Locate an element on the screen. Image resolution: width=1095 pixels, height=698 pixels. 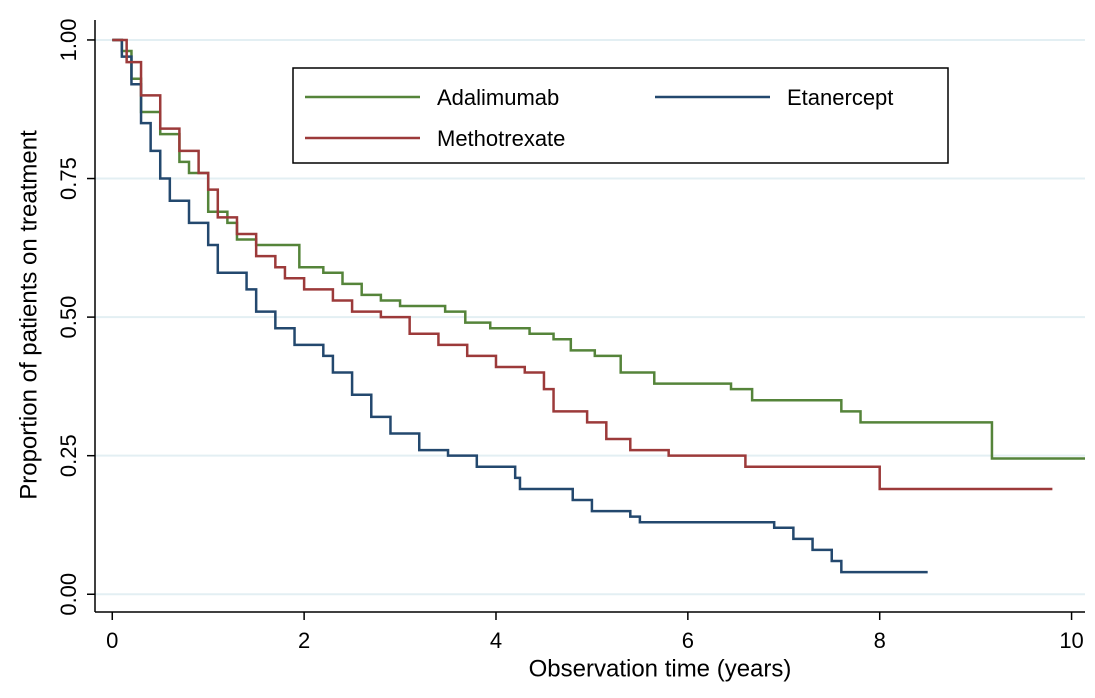
x-tick-label: 8 is located at coordinates (880, 640).